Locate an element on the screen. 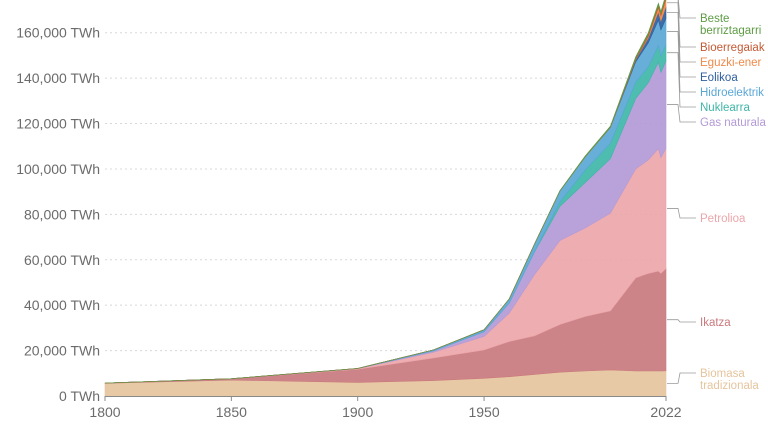 This screenshot has height=432, width=768. x-tick-label: 1900 is located at coordinates (357, 412).